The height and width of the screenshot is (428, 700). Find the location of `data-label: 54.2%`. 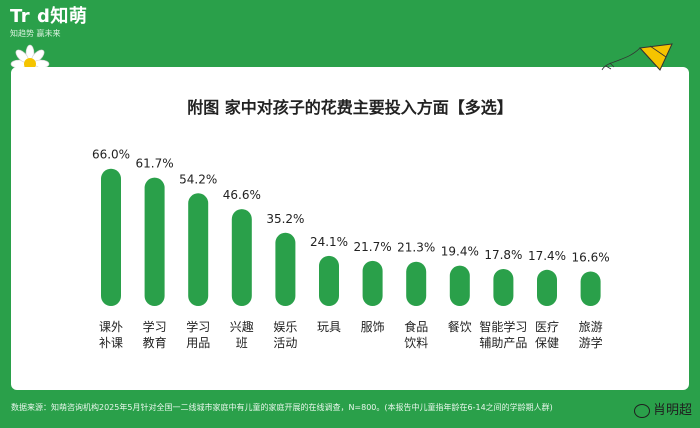

data-label: 54.2% is located at coordinates (198, 179).